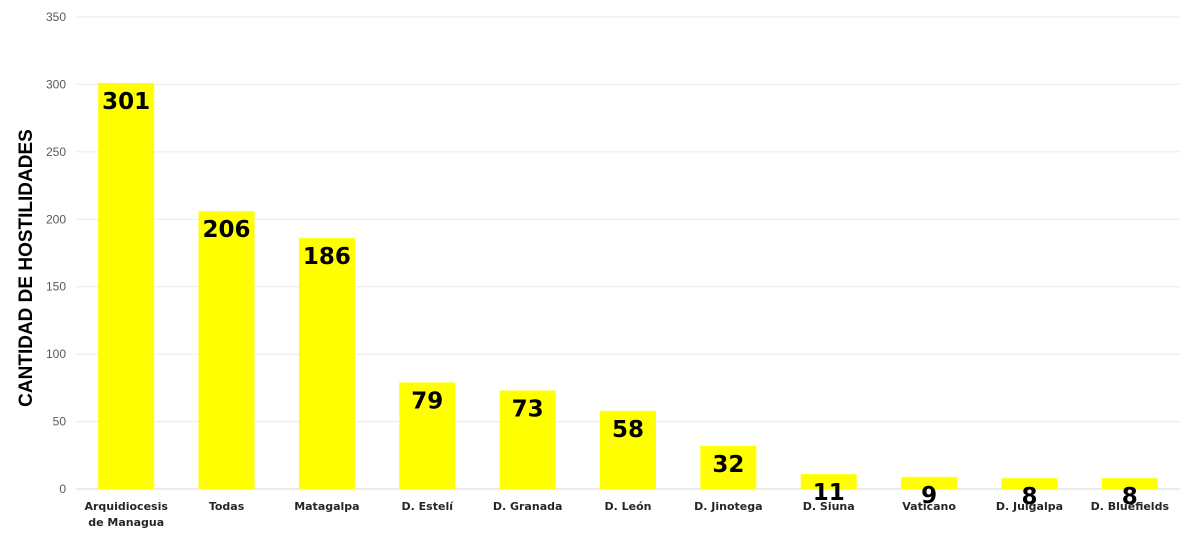  Describe the element at coordinates (528, 506) in the screenshot. I see `x-tick-label: D. Granada` at that location.